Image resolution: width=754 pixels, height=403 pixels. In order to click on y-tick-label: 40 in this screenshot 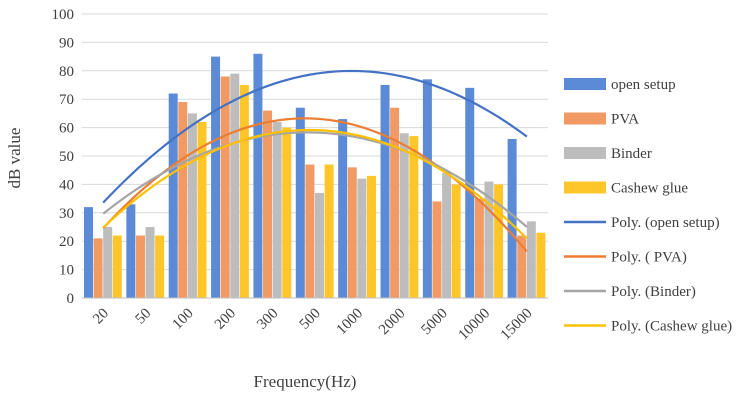, I will do `click(66, 185)`.